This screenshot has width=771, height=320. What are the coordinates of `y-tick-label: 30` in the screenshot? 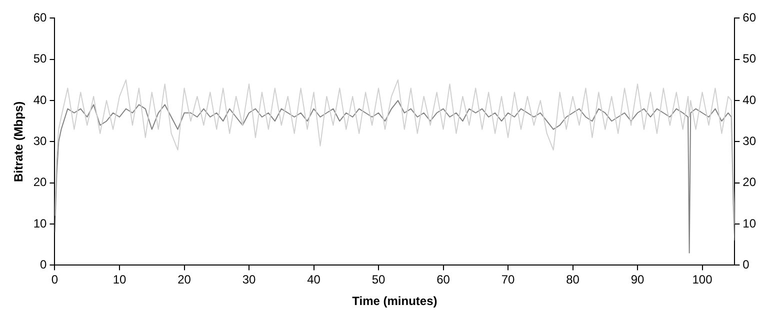 It's located at (40, 141).